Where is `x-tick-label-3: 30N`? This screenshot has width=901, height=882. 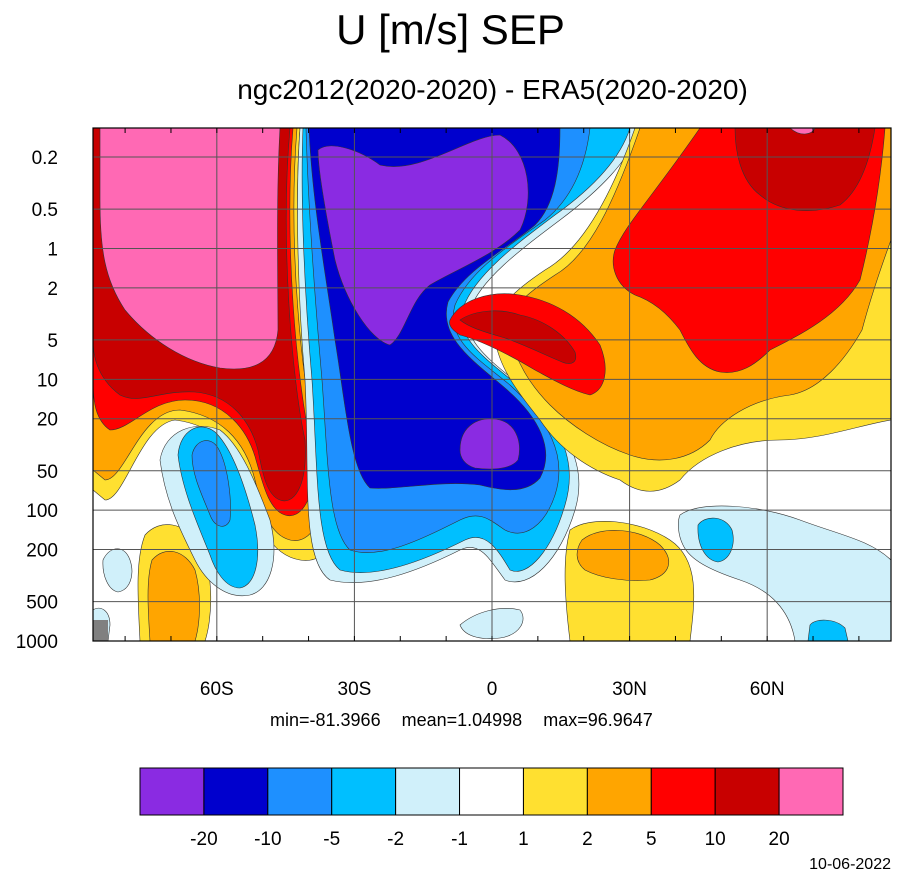 x-tick-label-3: 30N is located at coordinates (629, 689).